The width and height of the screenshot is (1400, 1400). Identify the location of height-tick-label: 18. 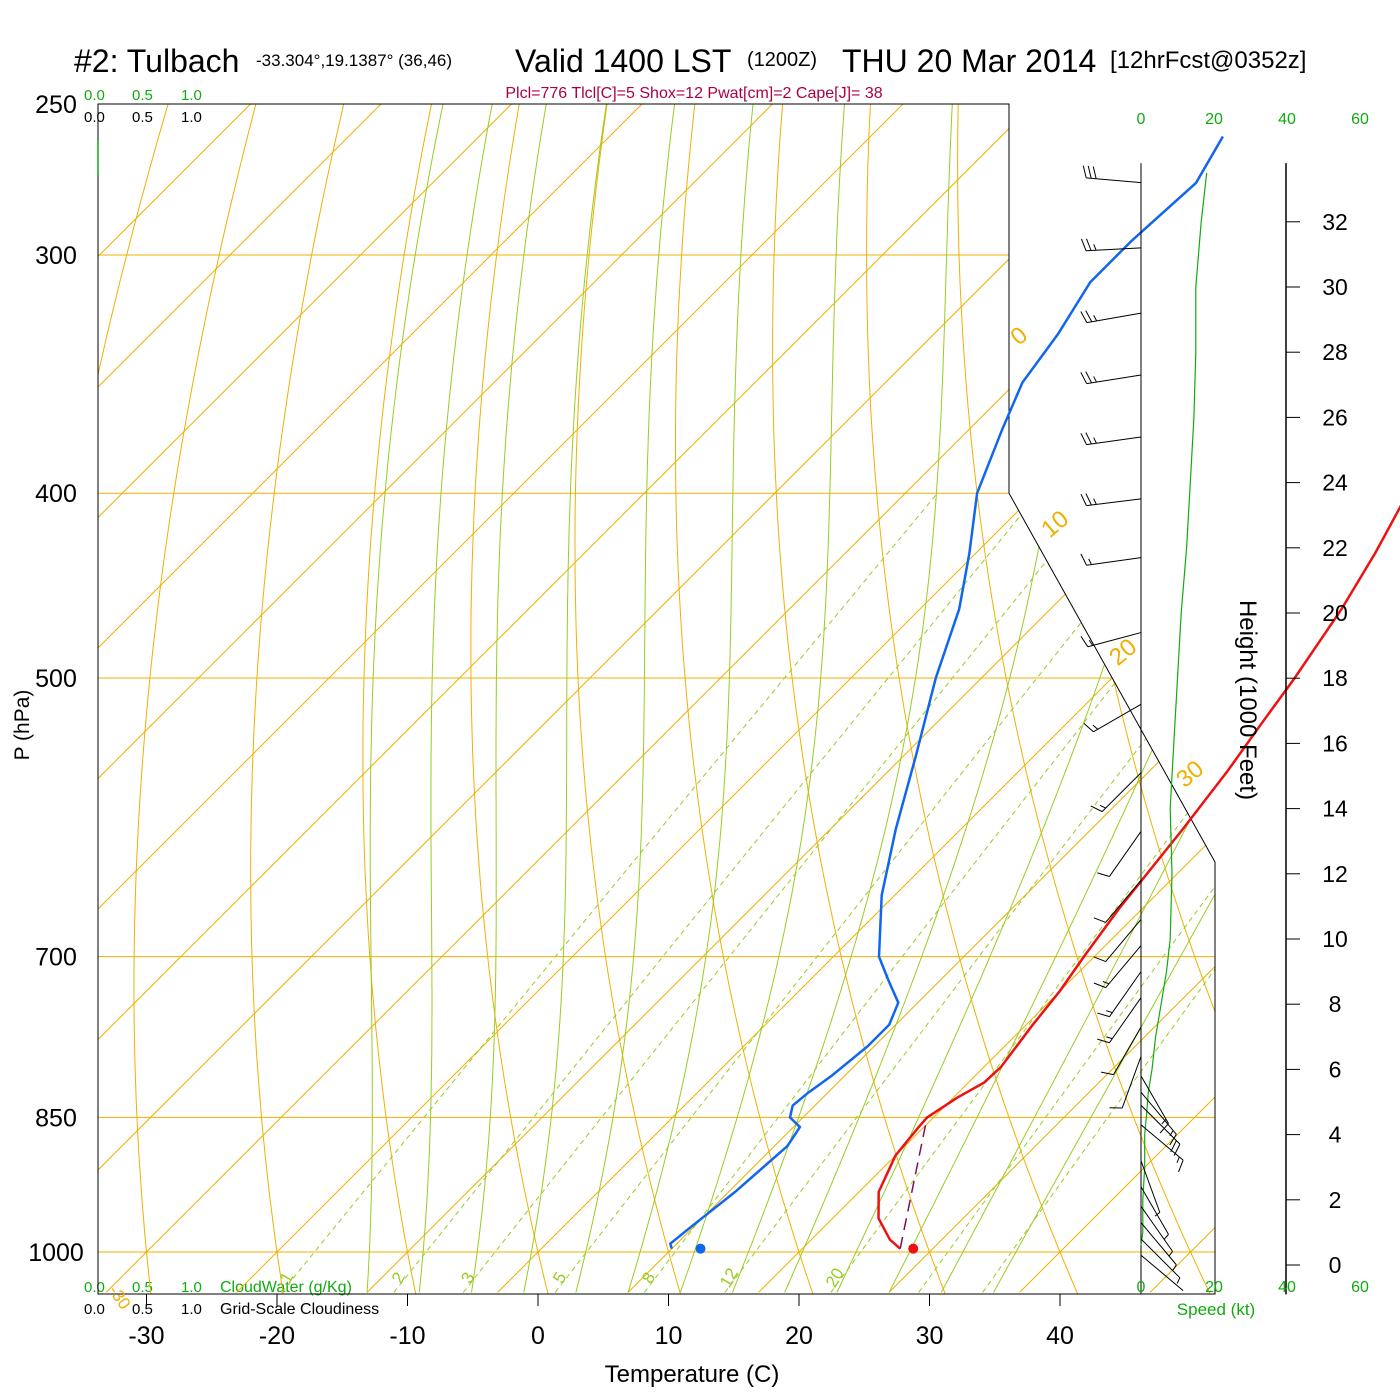
(1335, 678).